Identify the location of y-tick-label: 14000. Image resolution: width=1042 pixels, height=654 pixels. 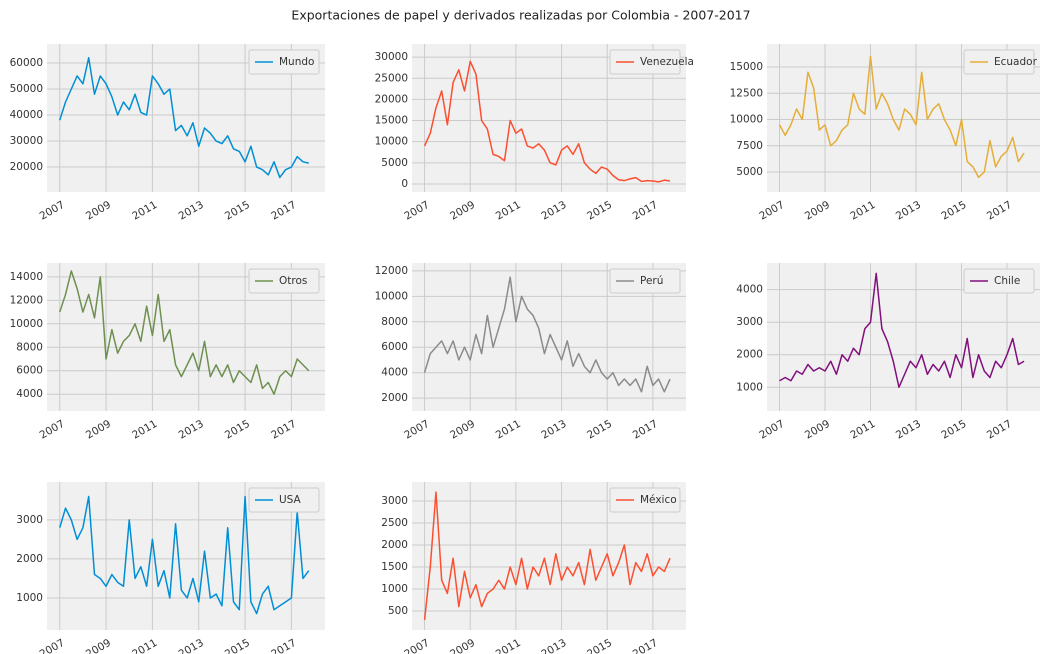
(26, 277).